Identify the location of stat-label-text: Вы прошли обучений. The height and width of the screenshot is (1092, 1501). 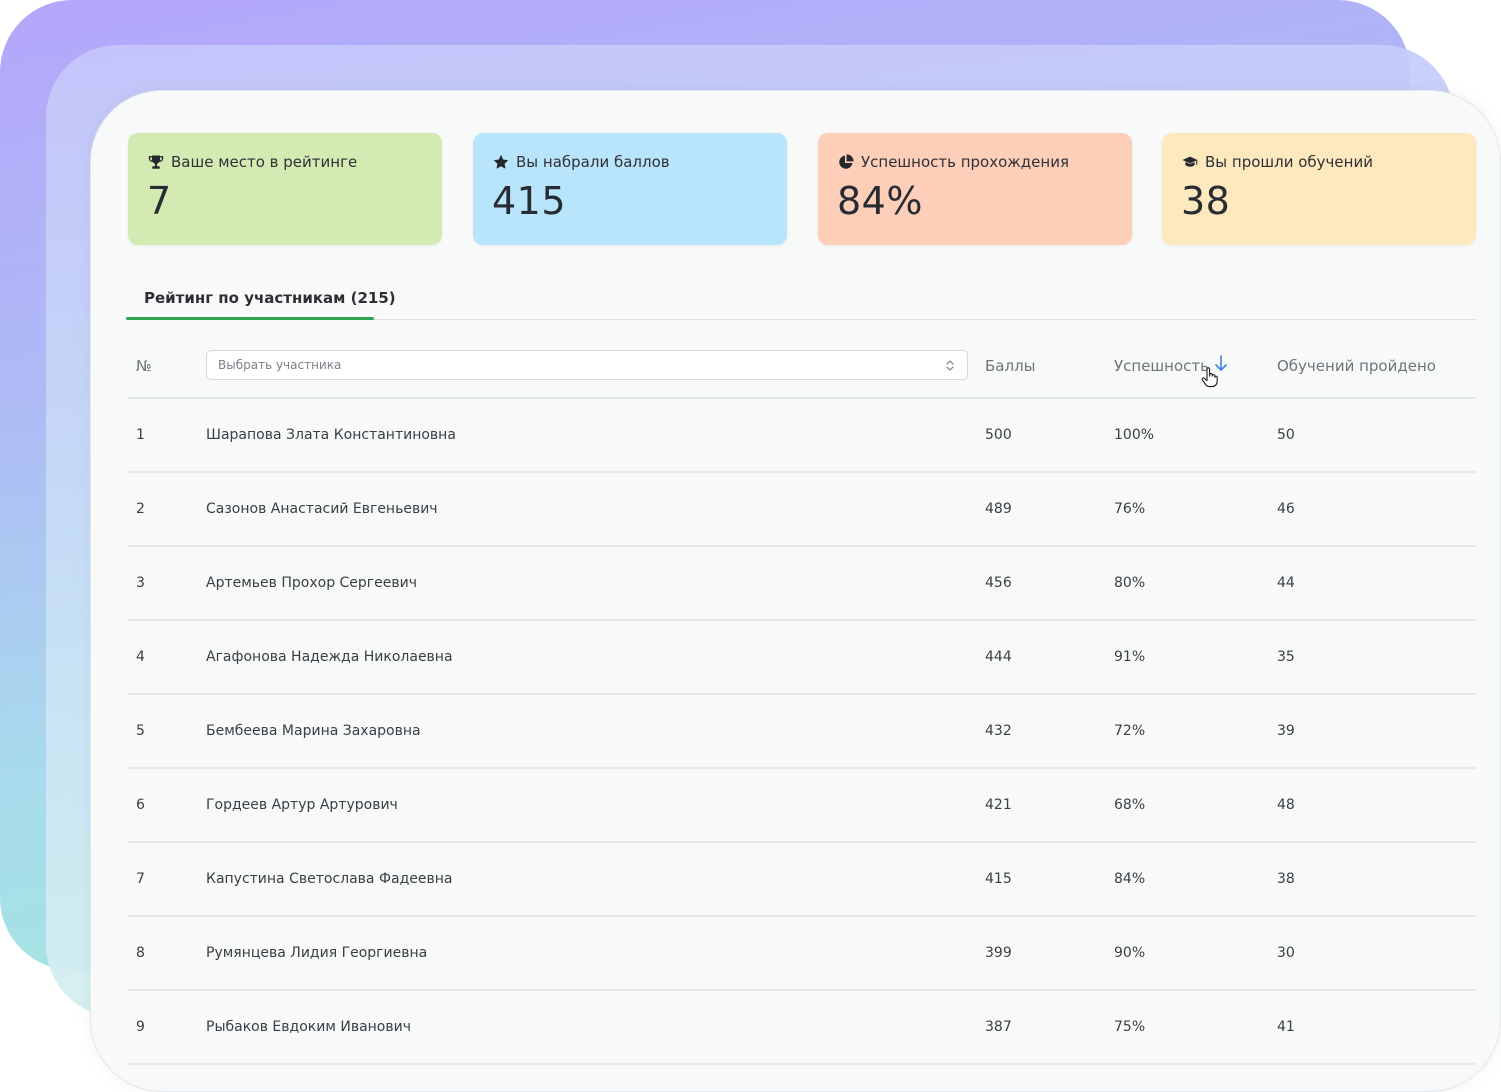
(1289, 162).